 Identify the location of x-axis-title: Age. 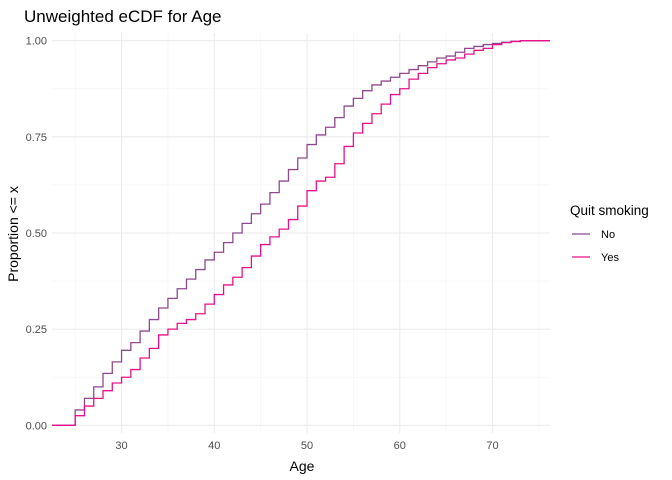
(302, 466).